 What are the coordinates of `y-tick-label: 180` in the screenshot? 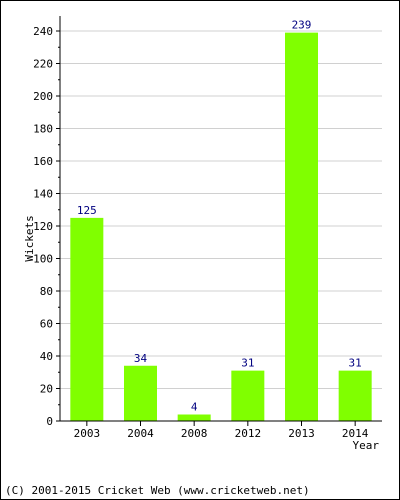 It's located at (43, 129).